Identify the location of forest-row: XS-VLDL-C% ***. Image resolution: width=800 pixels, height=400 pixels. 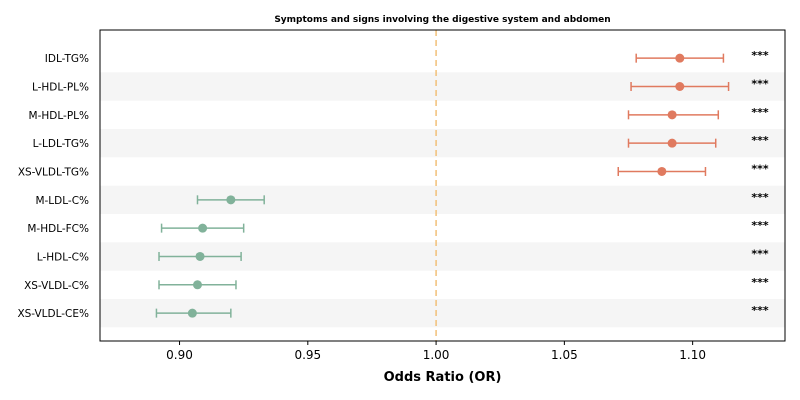
(396, 284).